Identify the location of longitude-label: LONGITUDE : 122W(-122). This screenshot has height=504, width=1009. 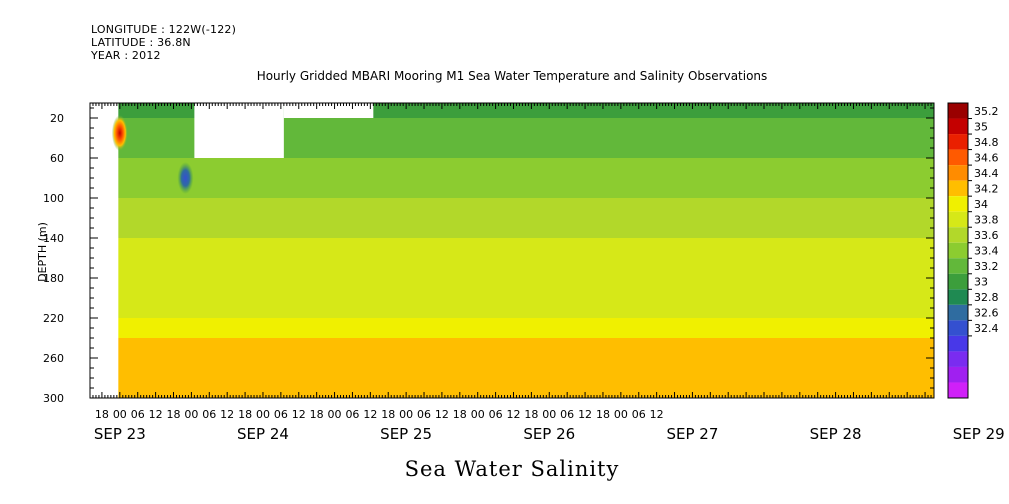
(164, 29).